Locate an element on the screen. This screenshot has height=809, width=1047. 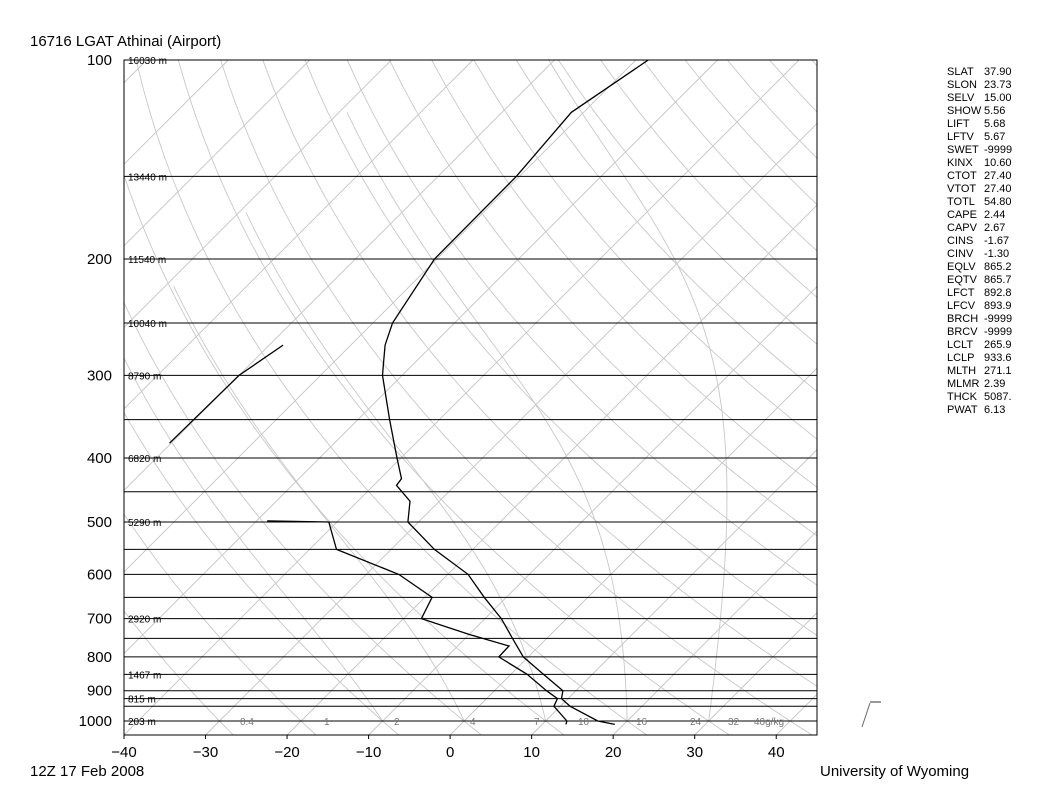
y-tick-label: 700 is located at coordinates (99, 619).